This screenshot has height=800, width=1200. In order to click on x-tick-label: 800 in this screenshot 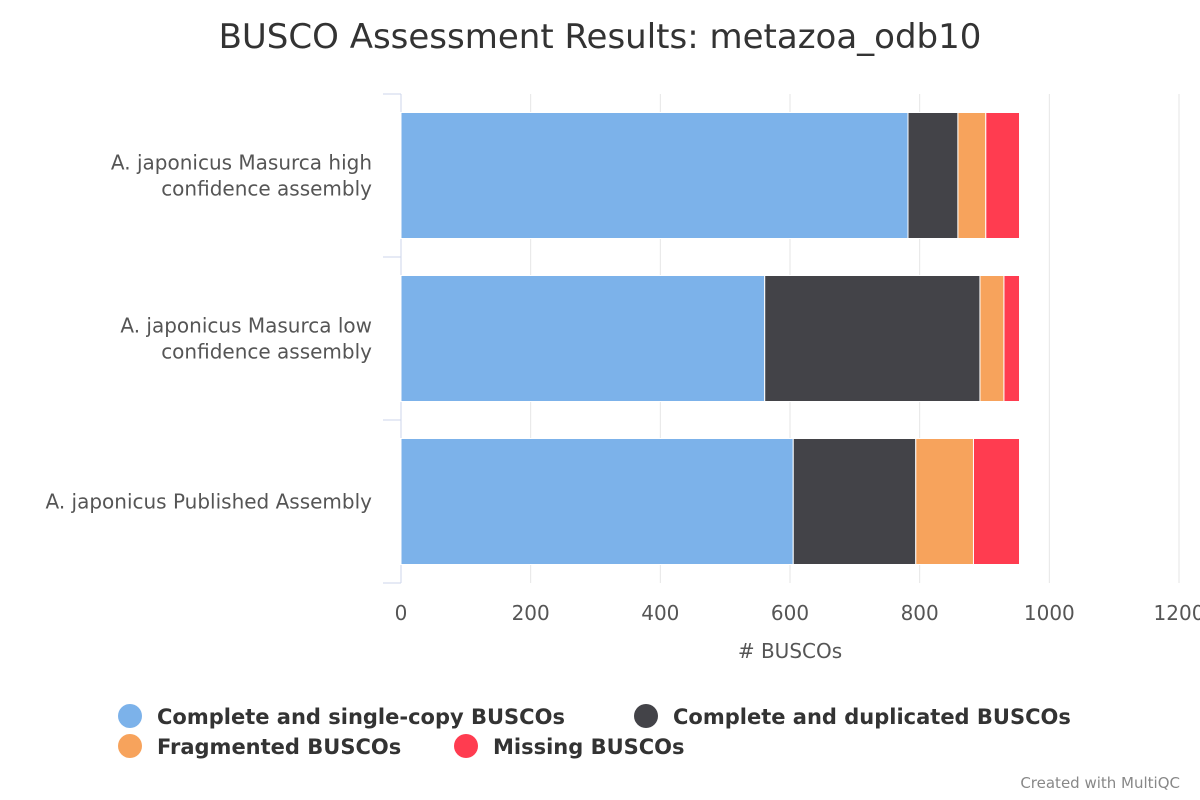, I will do `click(920, 613)`.